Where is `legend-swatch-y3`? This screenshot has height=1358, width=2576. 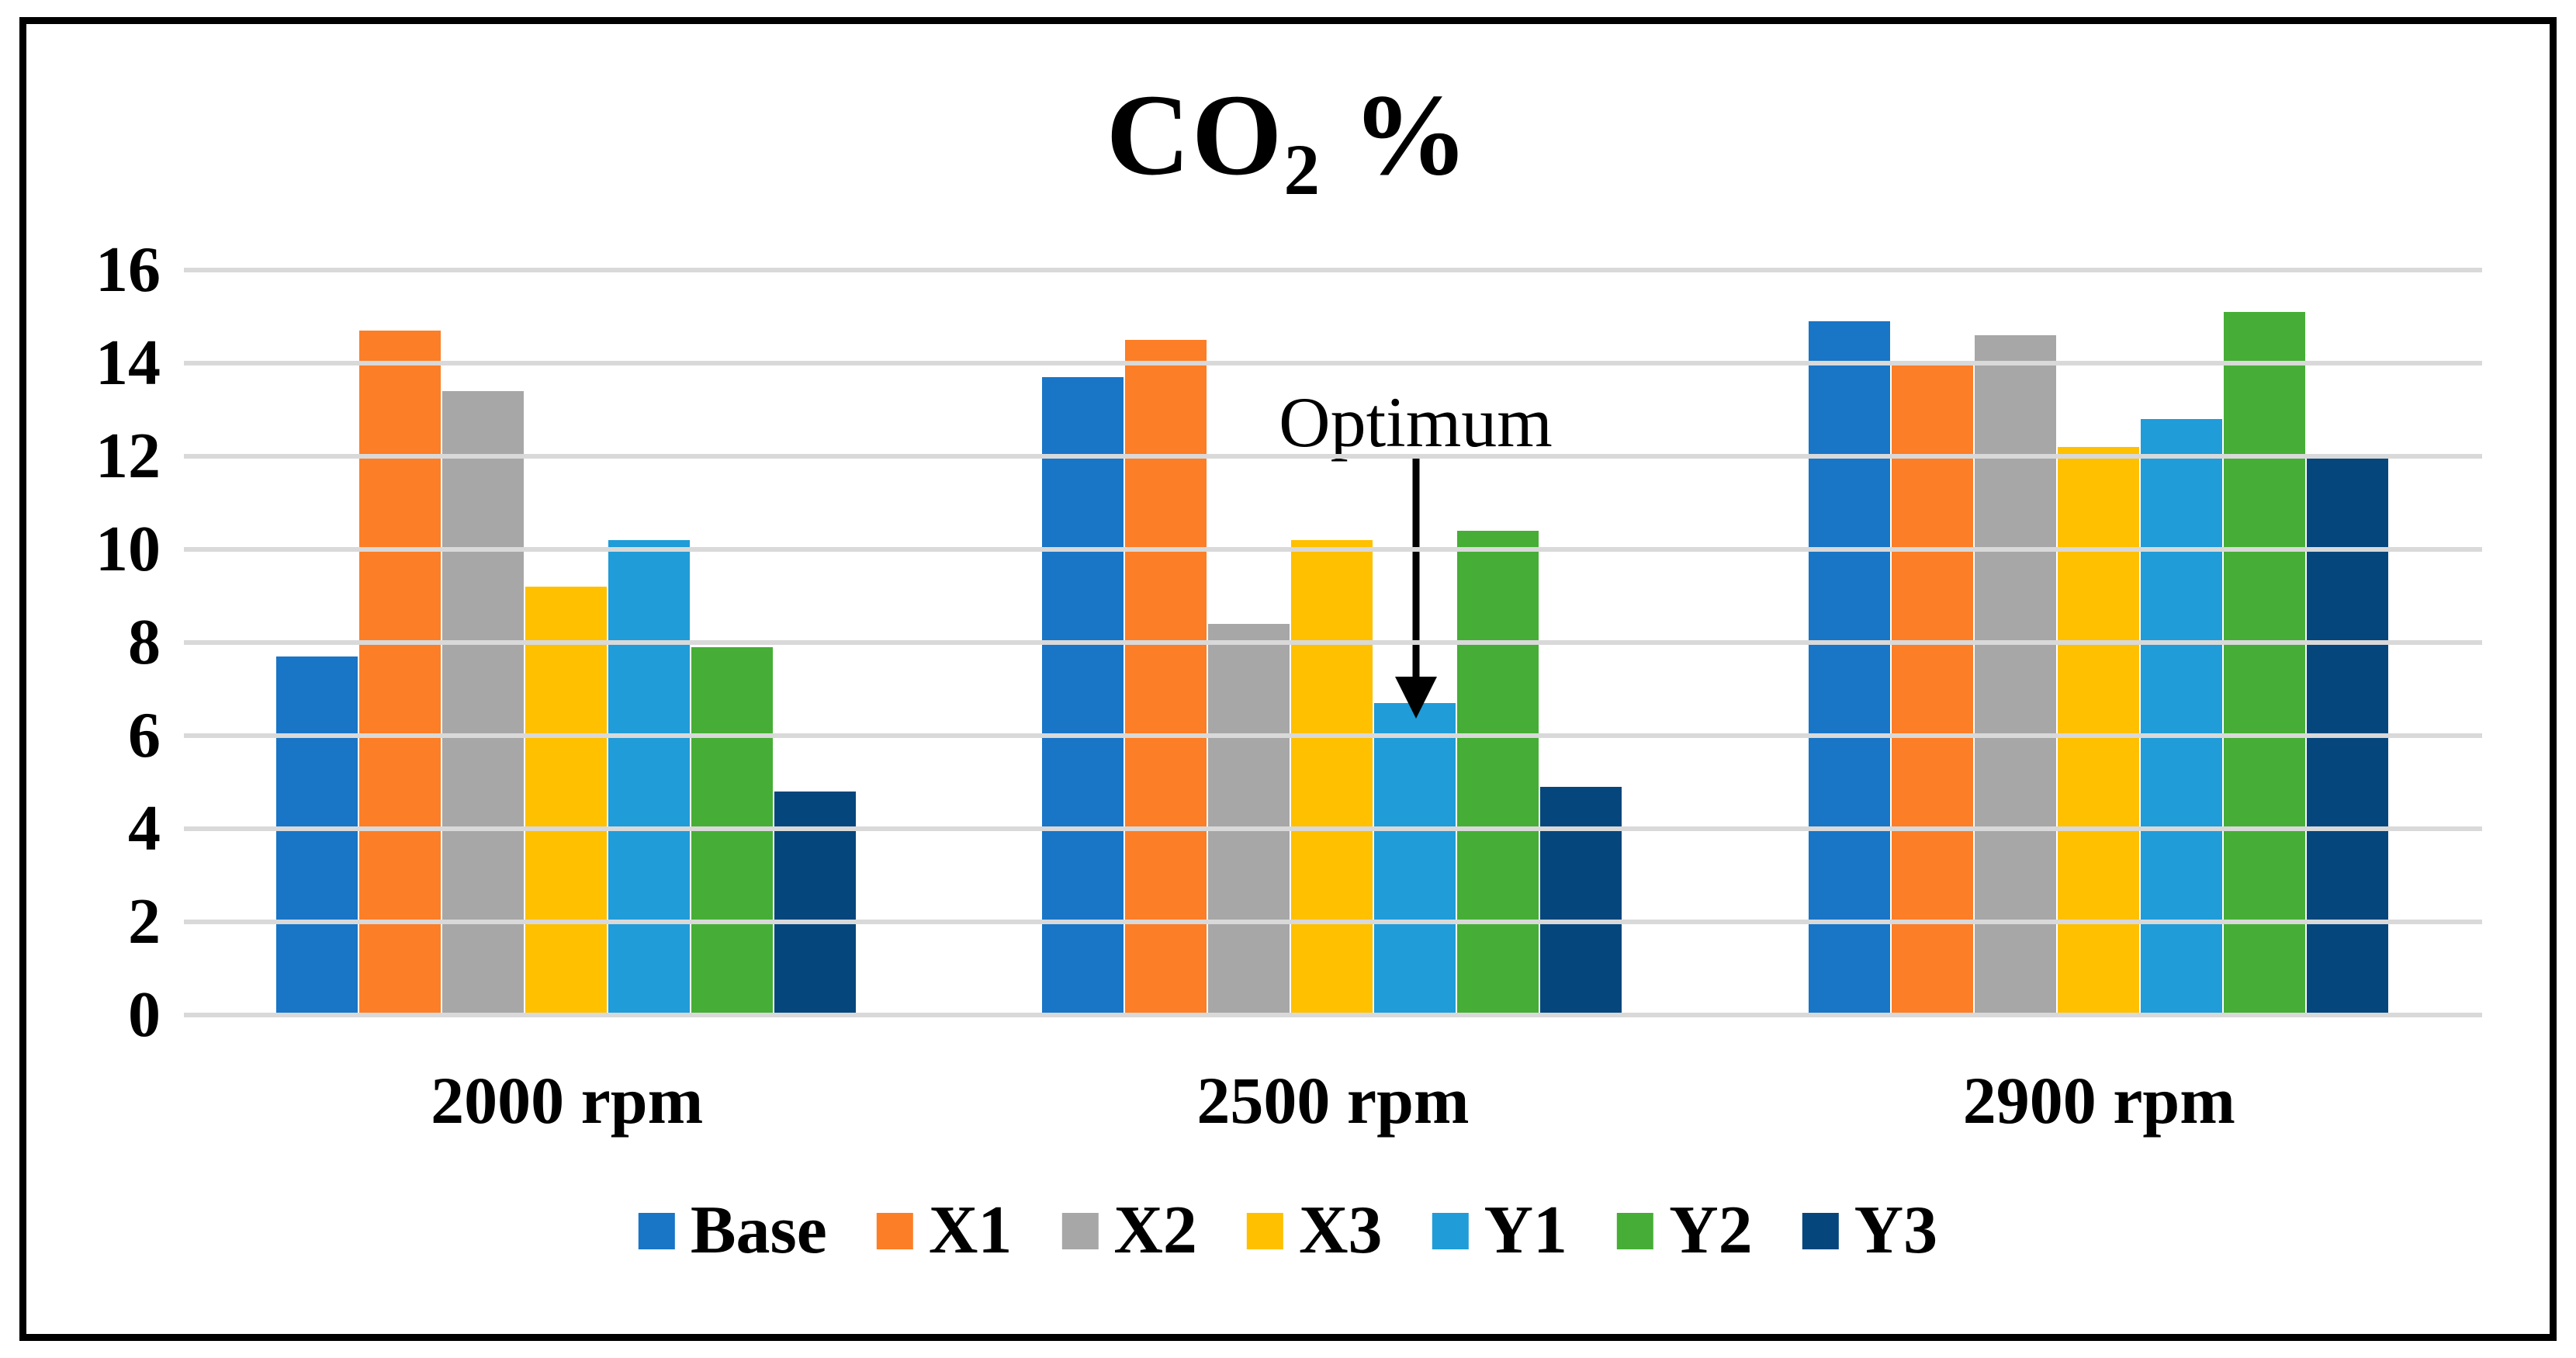
legend-swatch-y3 is located at coordinates (1820, 1231).